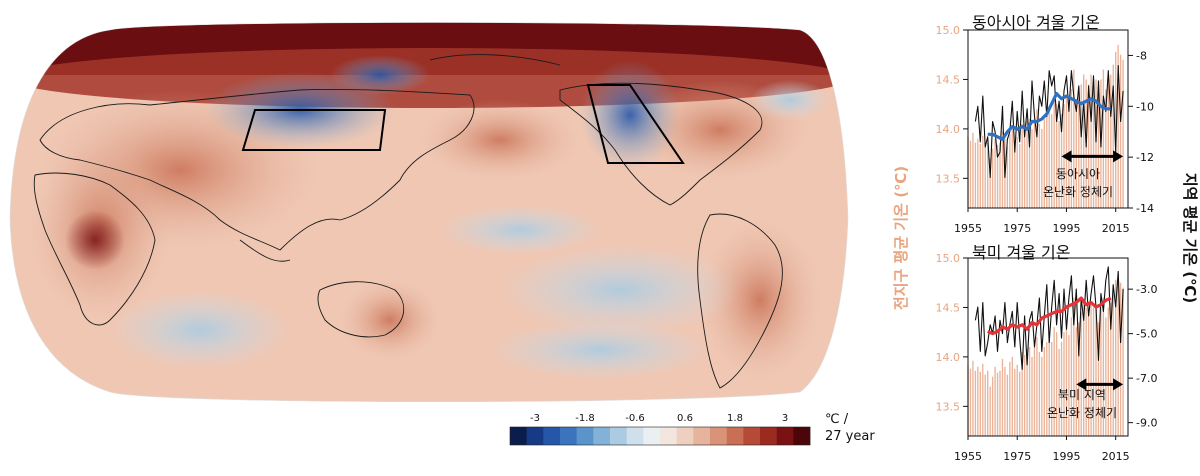  I want to click on colorbar-frame, so click(660, 436).